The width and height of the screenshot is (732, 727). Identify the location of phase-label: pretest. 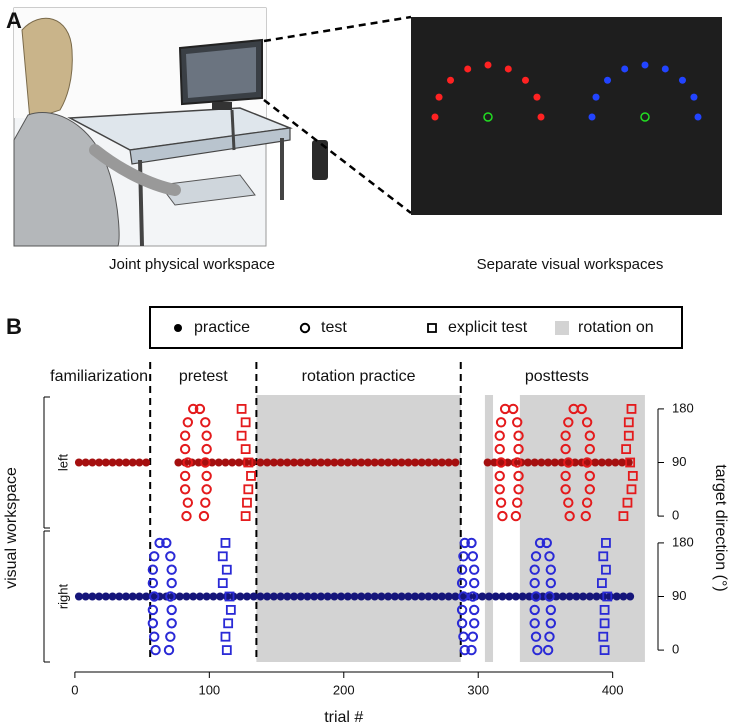
(203, 376).